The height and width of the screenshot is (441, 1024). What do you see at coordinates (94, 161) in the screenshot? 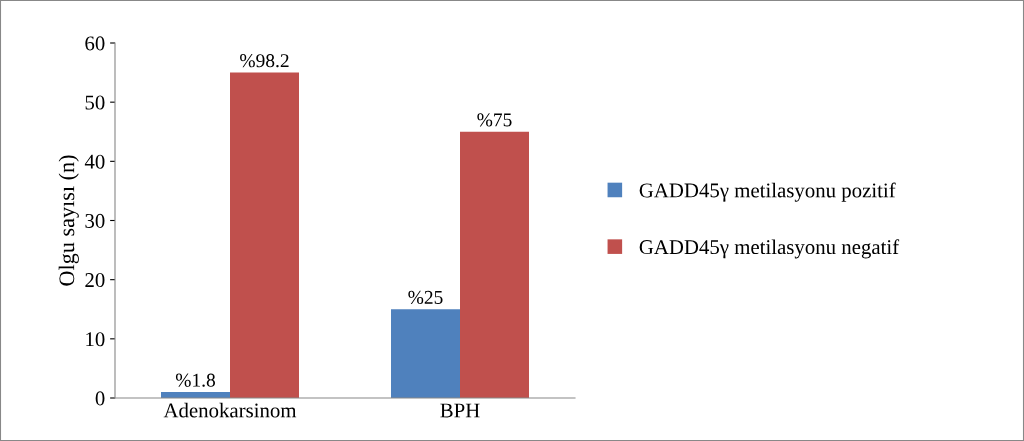
I see `y-tick-label: 40` at bounding box center [94, 161].